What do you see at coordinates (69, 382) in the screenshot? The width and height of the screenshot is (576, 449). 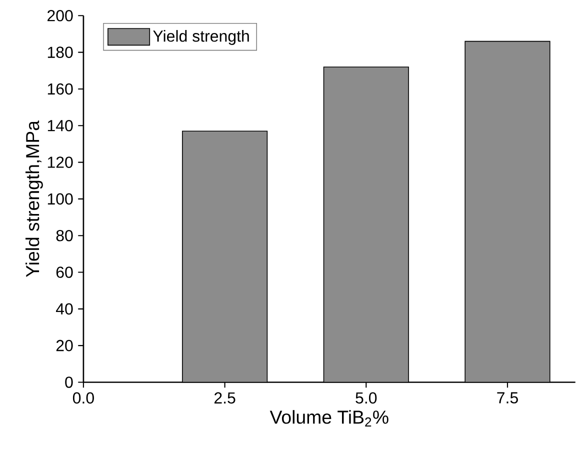 I see `y-tick-label: 0` at bounding box center [69, 382].